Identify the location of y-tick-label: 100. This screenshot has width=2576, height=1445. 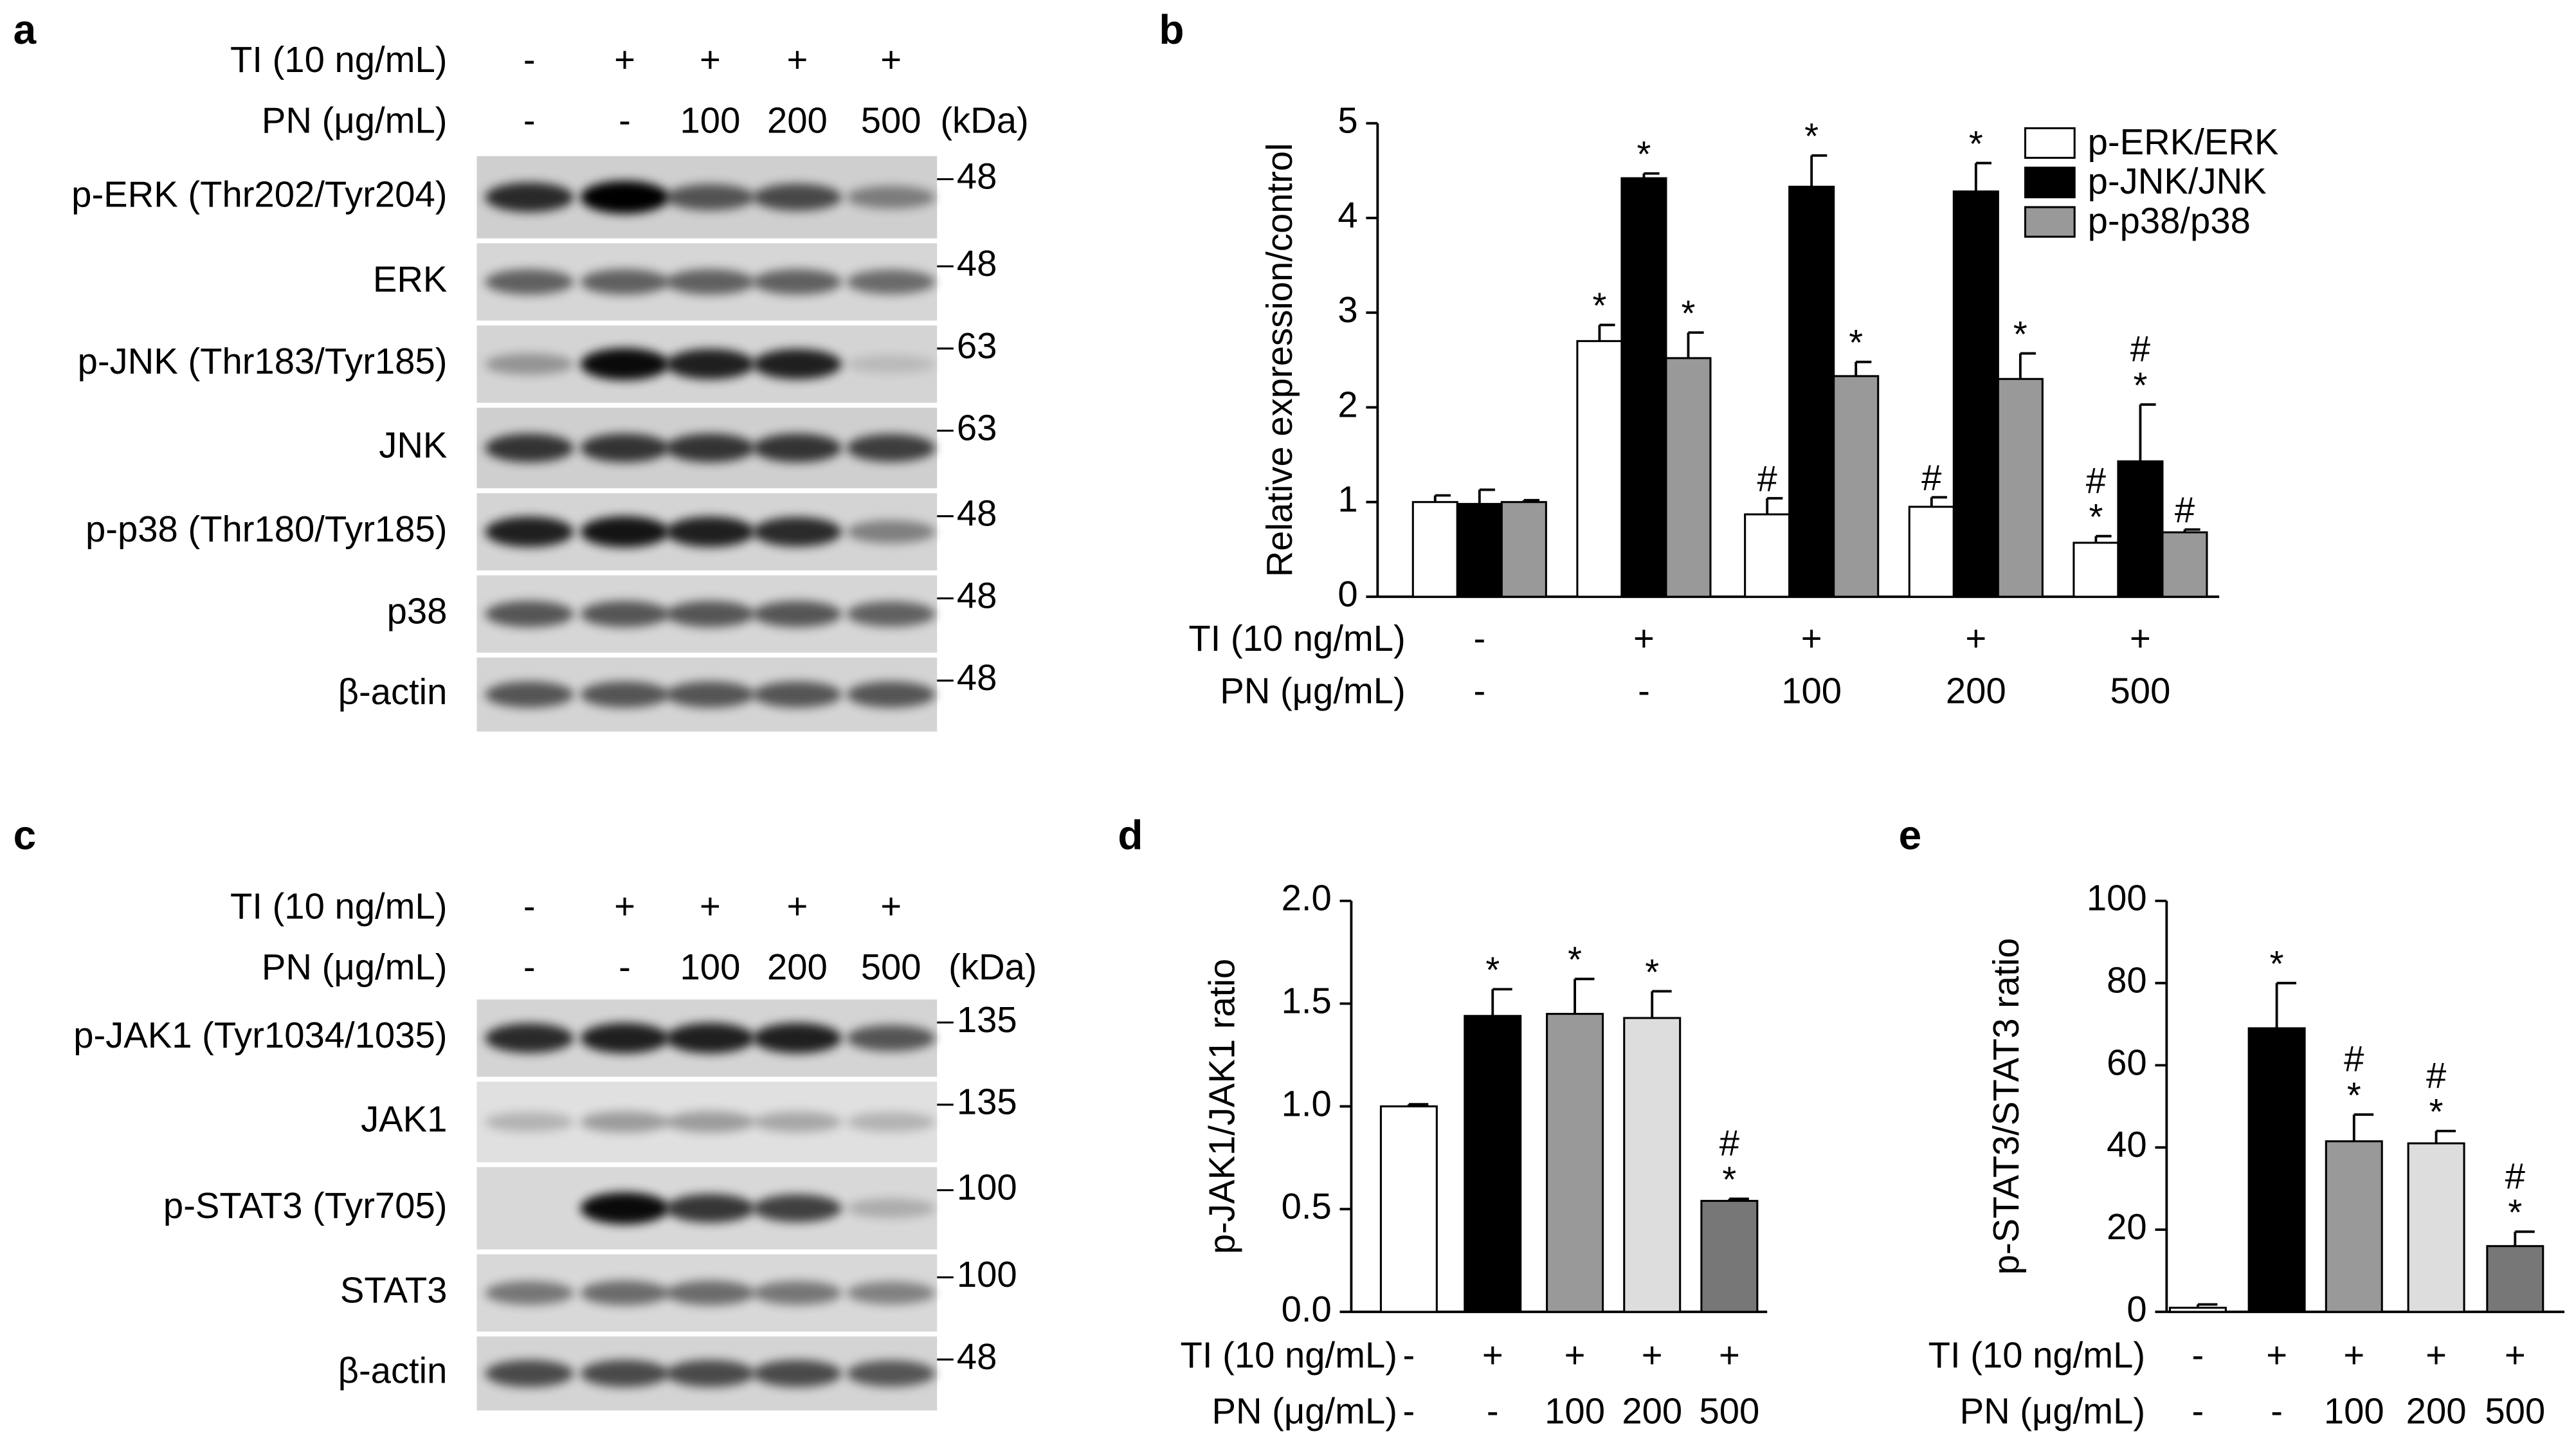
(2117, 898).